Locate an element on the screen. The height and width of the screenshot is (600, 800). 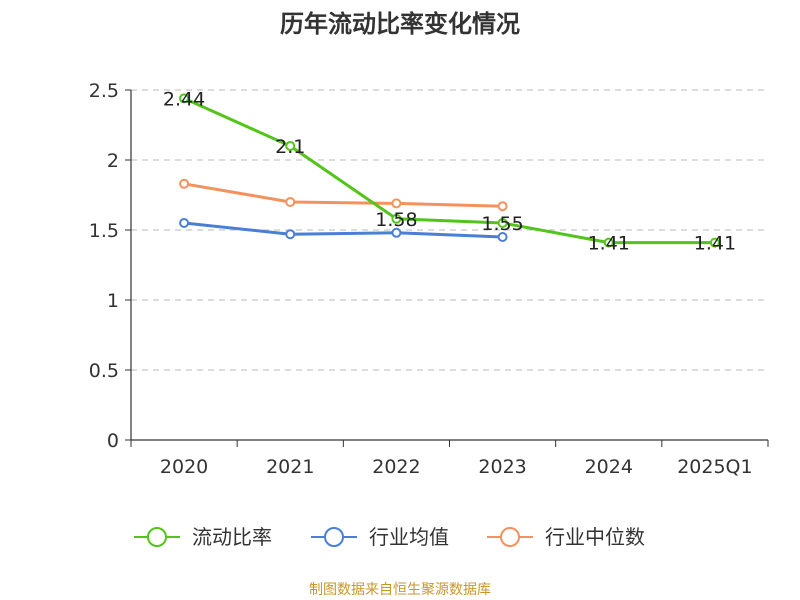
x-tick-label: 2024 is located at coordinates (609, 467).